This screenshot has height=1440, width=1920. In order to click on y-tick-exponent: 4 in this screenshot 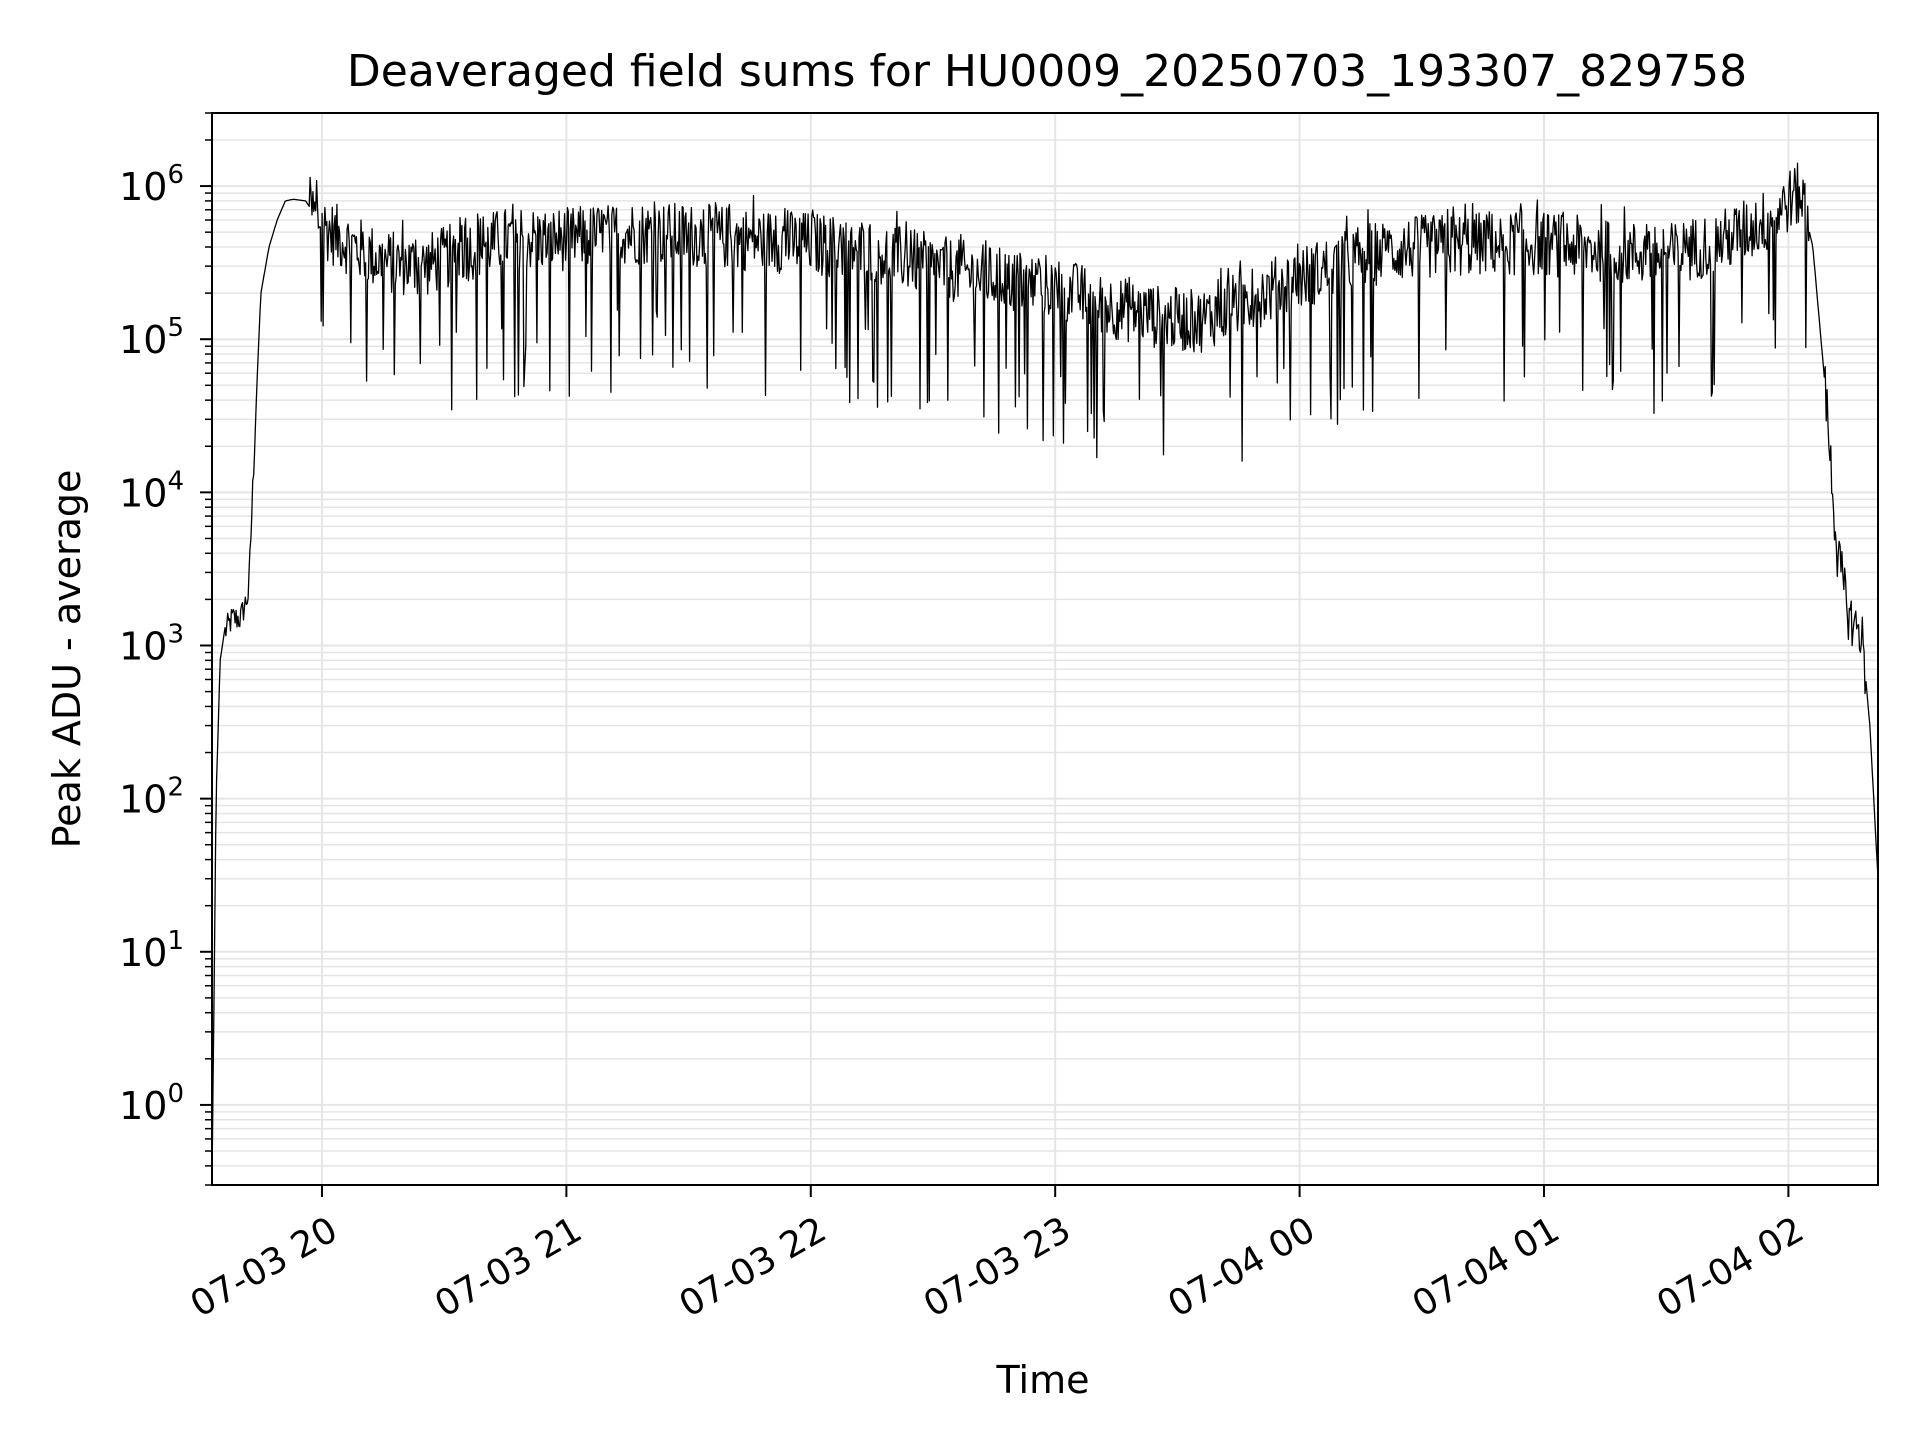, I will do `click(175, 481)`.